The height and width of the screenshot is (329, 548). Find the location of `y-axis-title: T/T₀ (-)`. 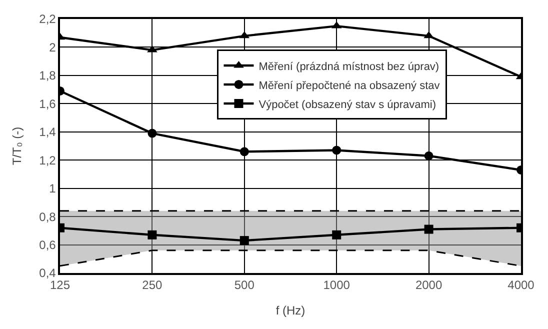

y-axis-title: T/T₀ (-) is located at coordinates (17, 146).